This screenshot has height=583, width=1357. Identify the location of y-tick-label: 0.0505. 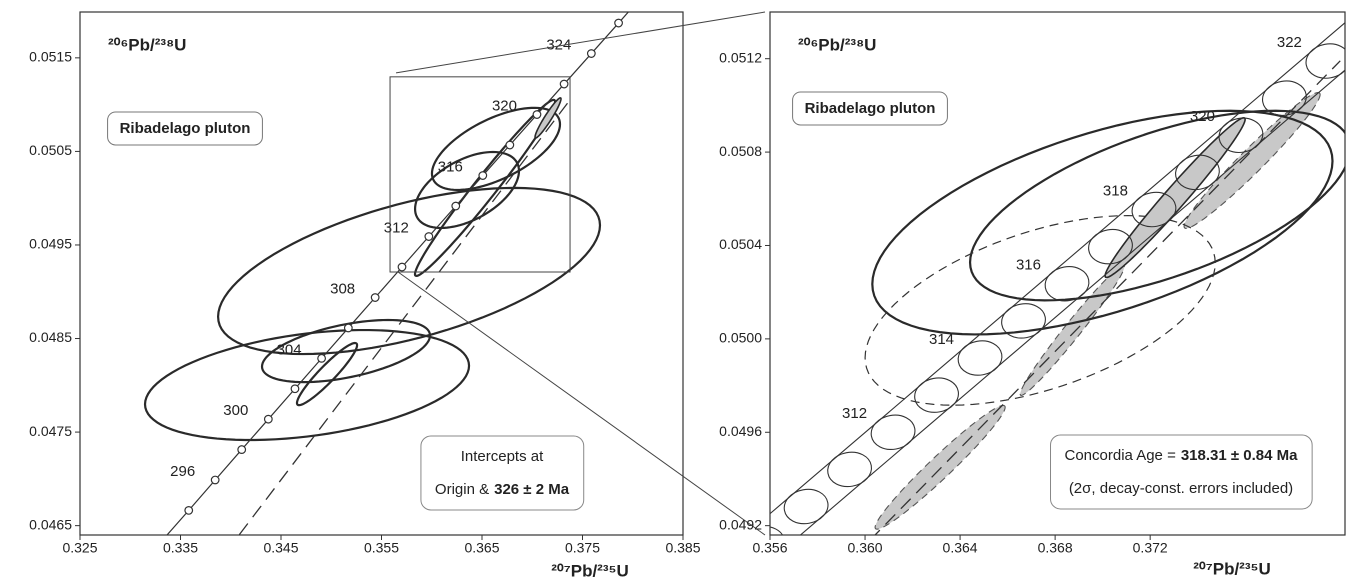
(50, 150).